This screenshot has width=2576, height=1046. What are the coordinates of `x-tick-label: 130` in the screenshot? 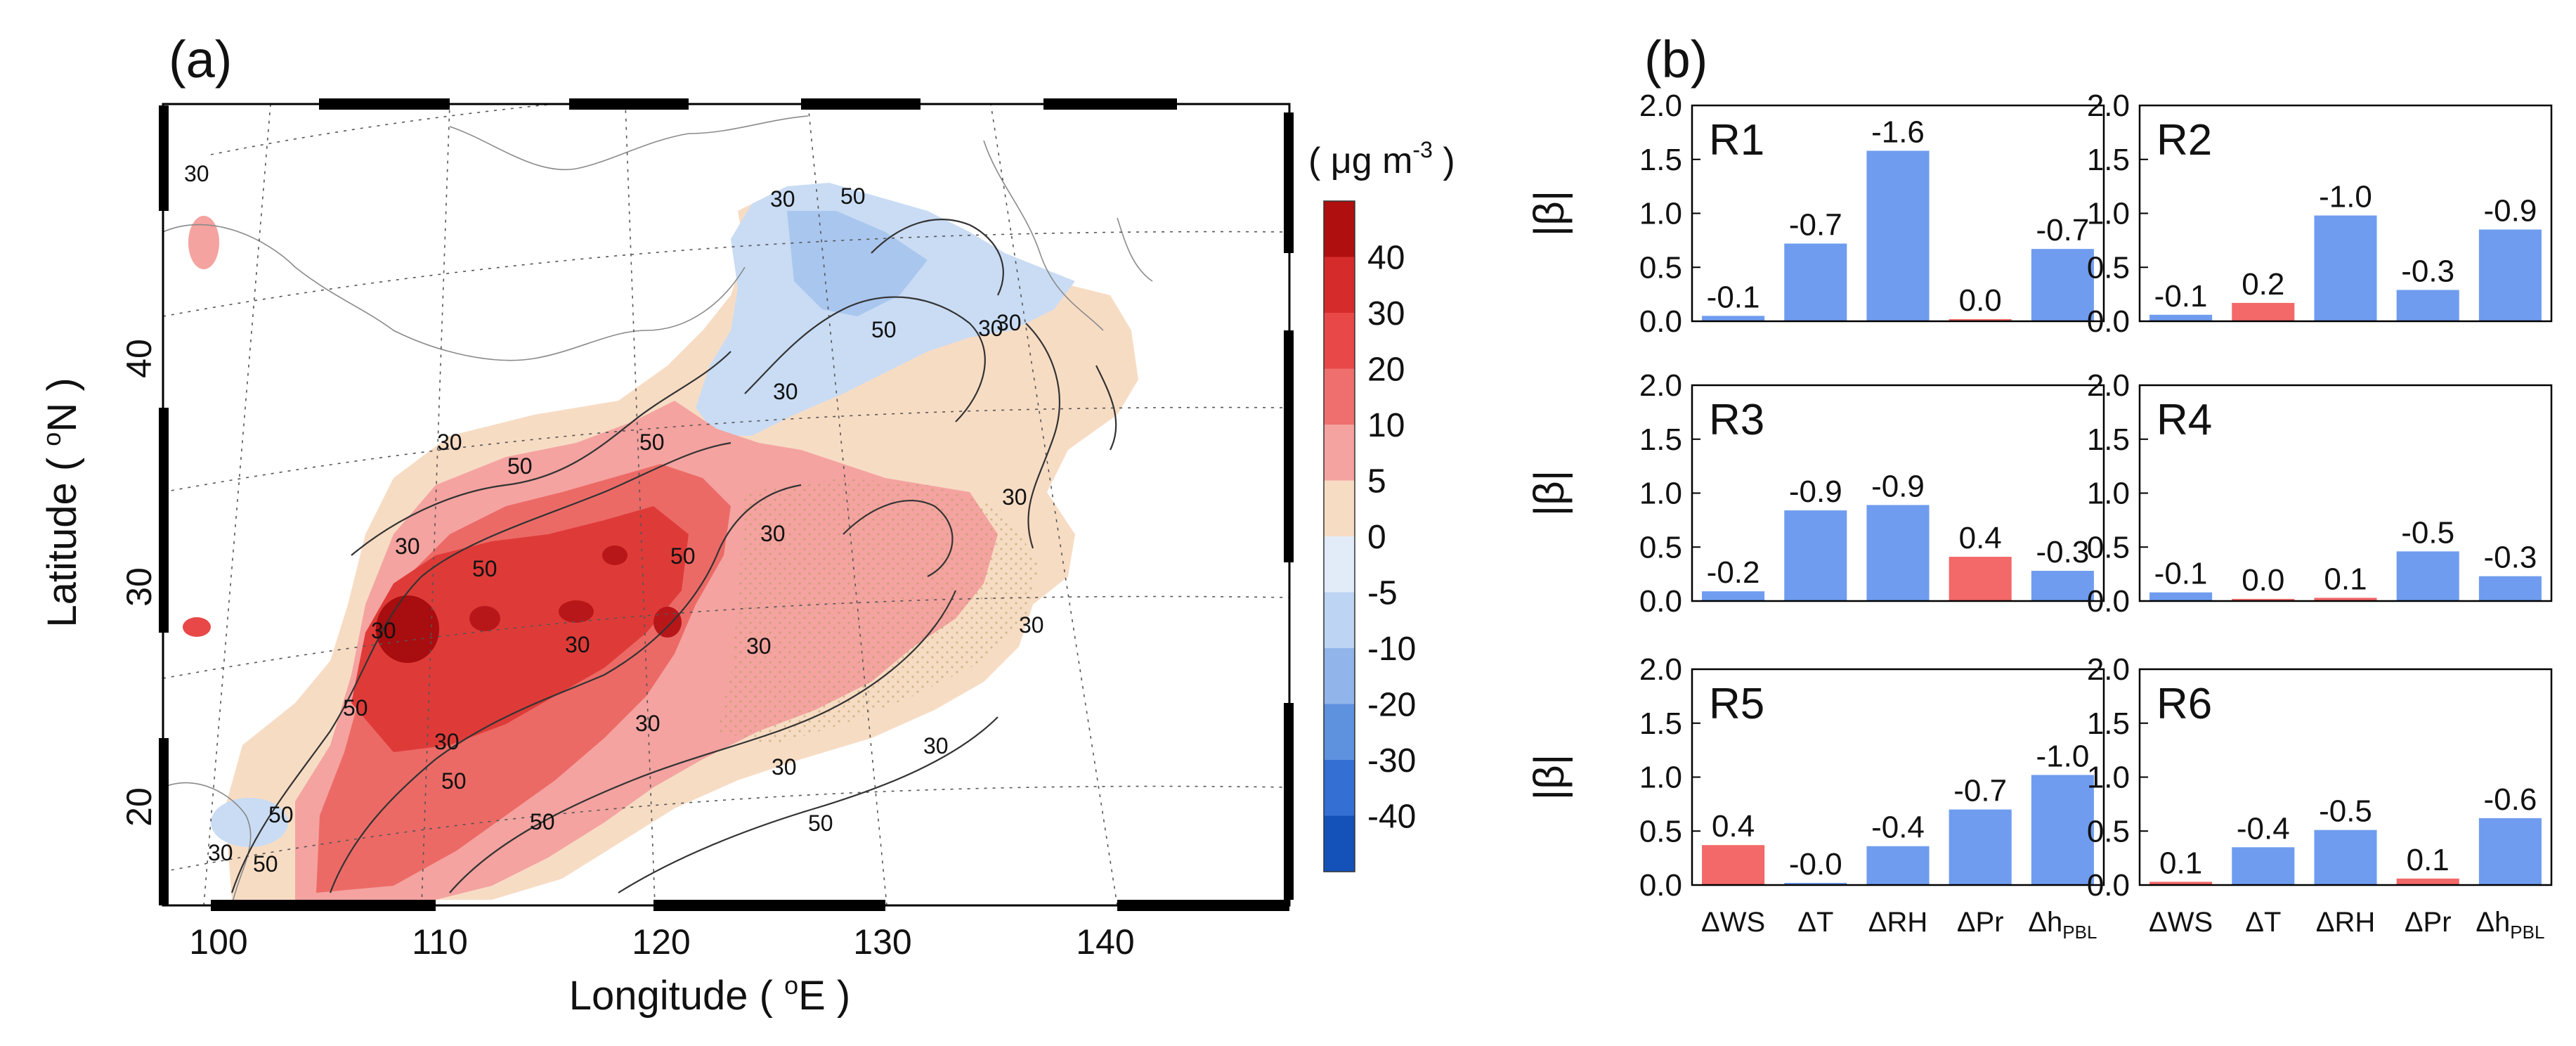 It's located at (882, 942).